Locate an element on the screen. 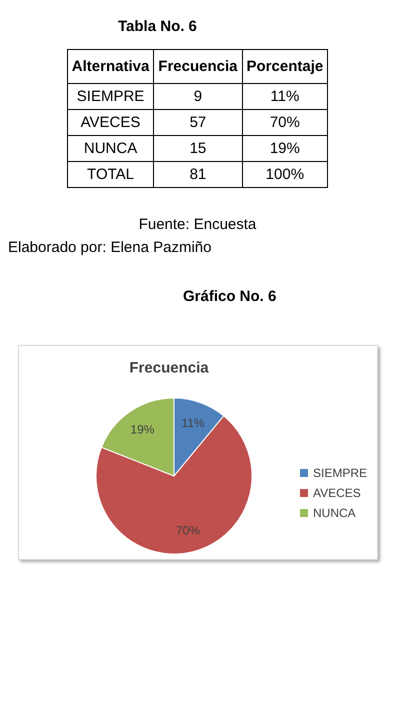 This screenshot has height=710, width=395. text: TOTAL is located at coordinates (110, 175).